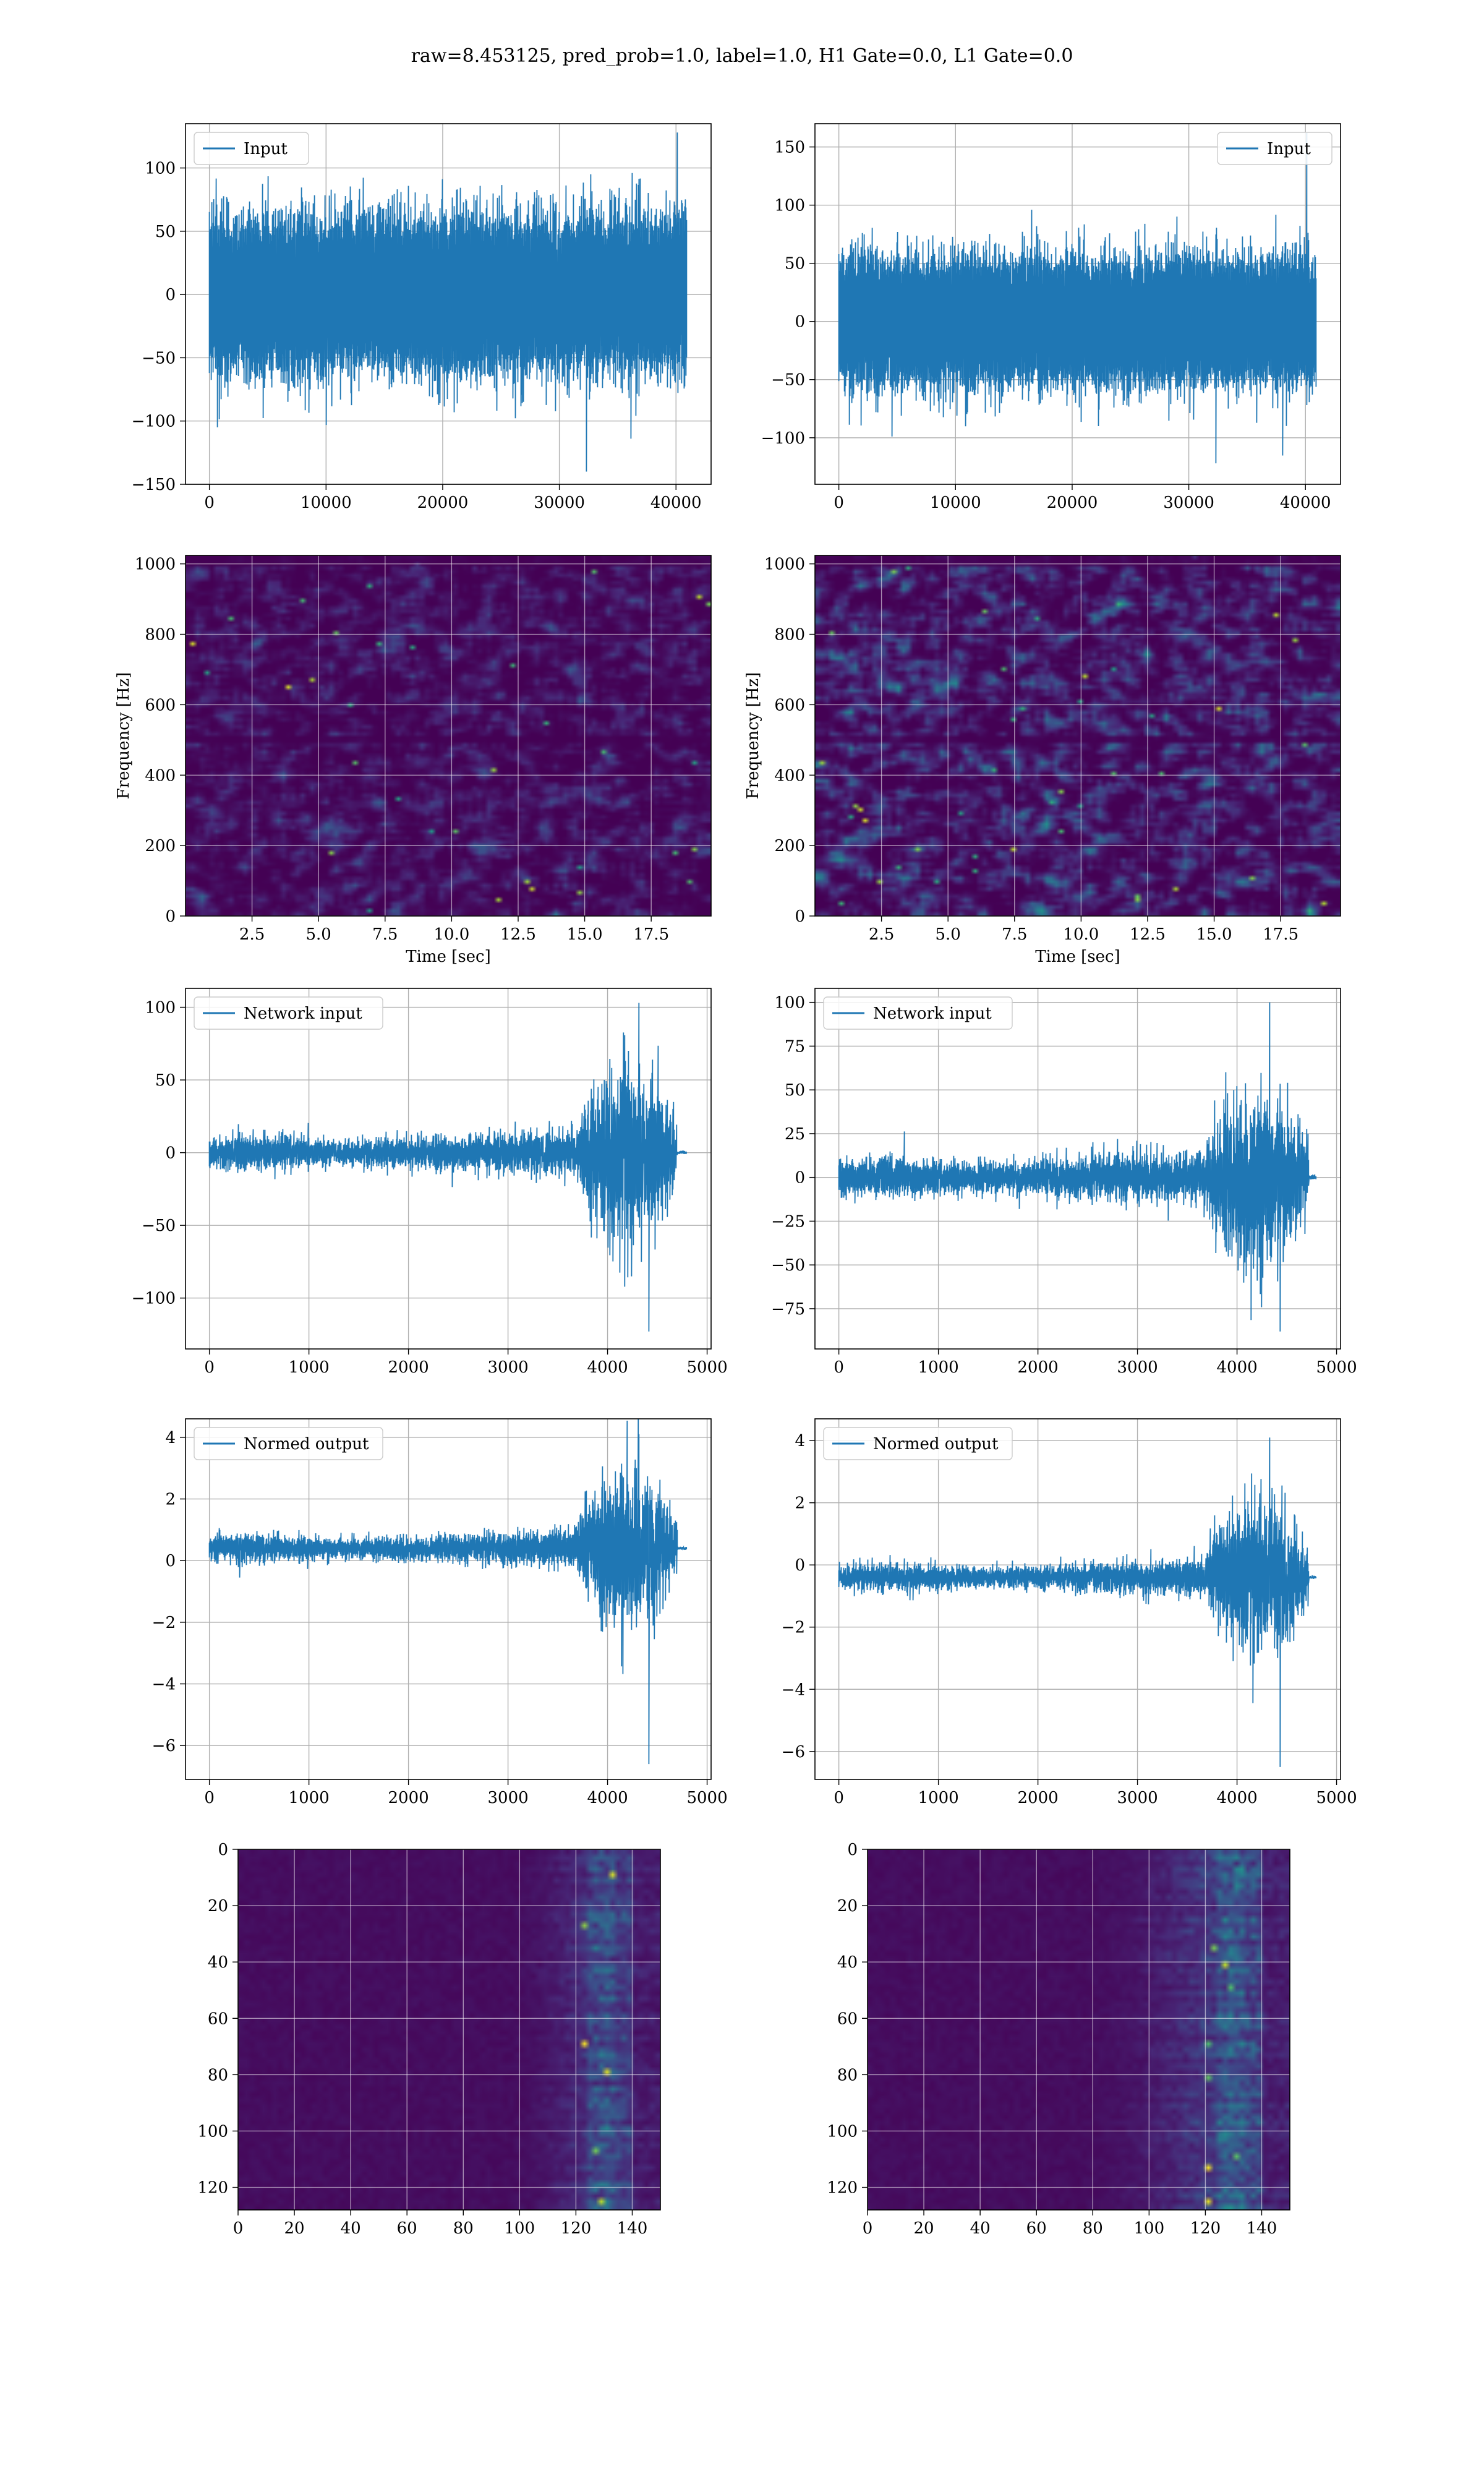 The height and width of the screenshot is (2474, 1484). What do you see at coordinates (918, 1013) in the screenshot?
I see `l1-network-input-legend-box` at bounding box center [918, 1013].